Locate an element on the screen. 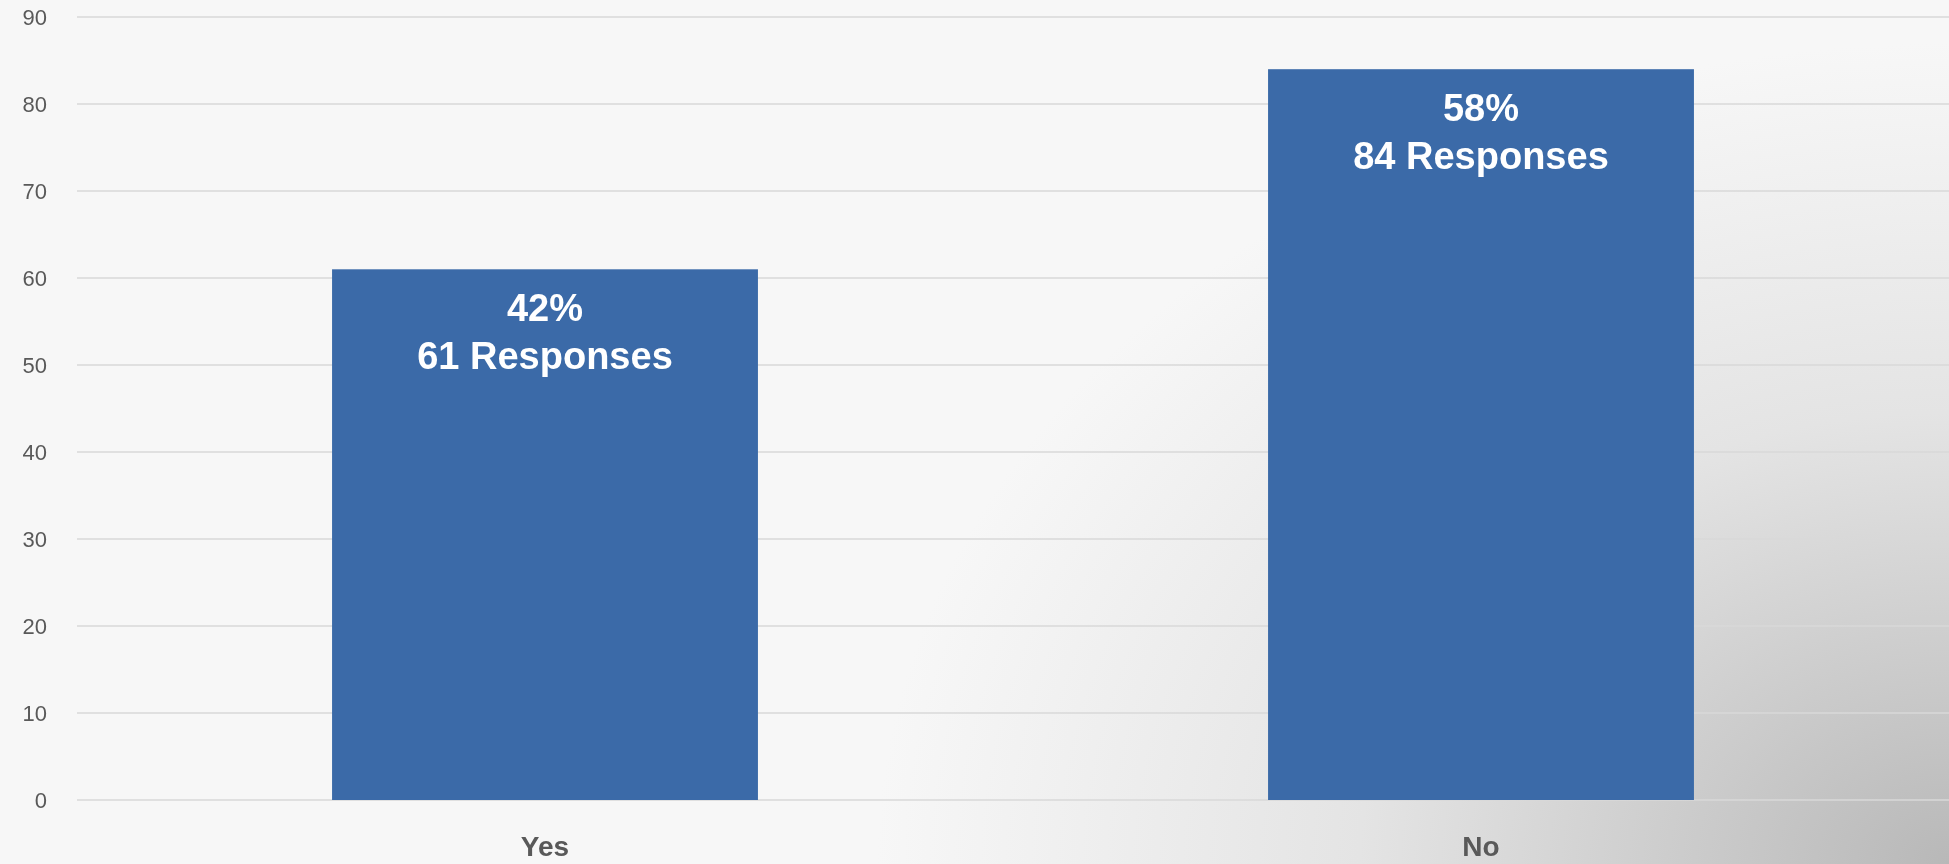  x-tick-label: Yes is located at coordinates (545, 846).